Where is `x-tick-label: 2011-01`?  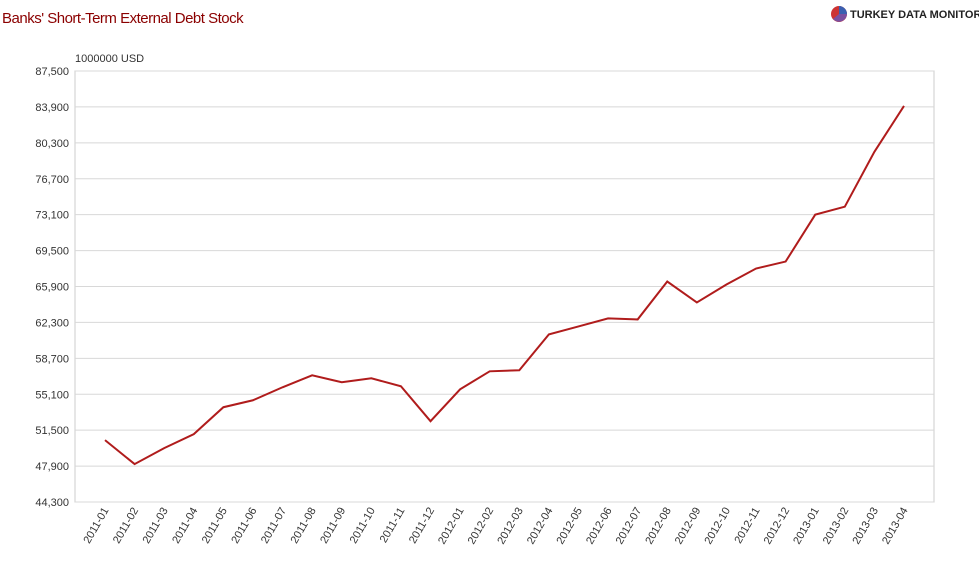
x-tick-label: 2011-01 is located at coordinates (96, 526).